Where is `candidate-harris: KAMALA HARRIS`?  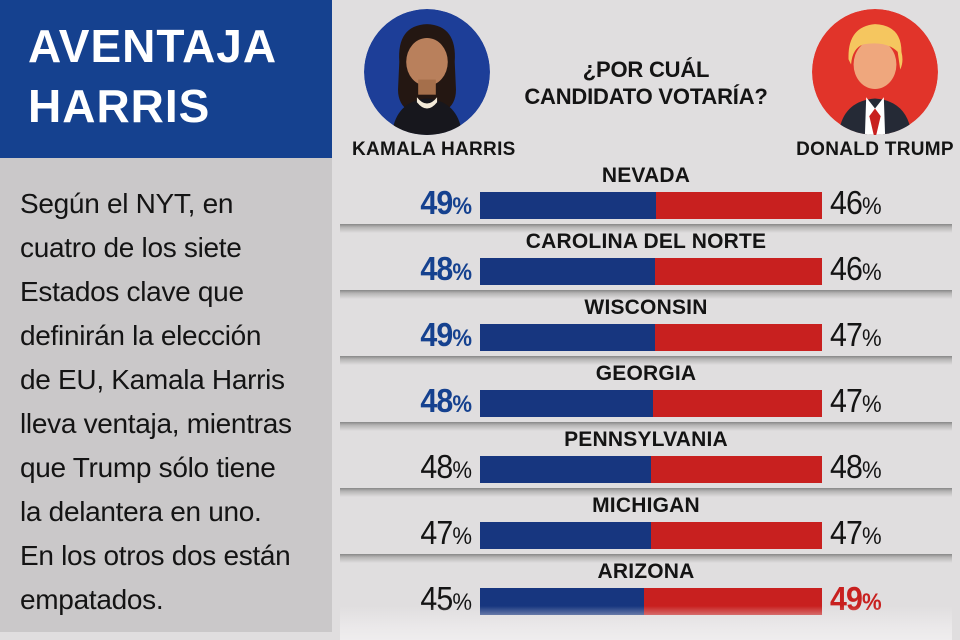 candidate-harris: KAMALA HARRIS is located at coordinates (434, 80).